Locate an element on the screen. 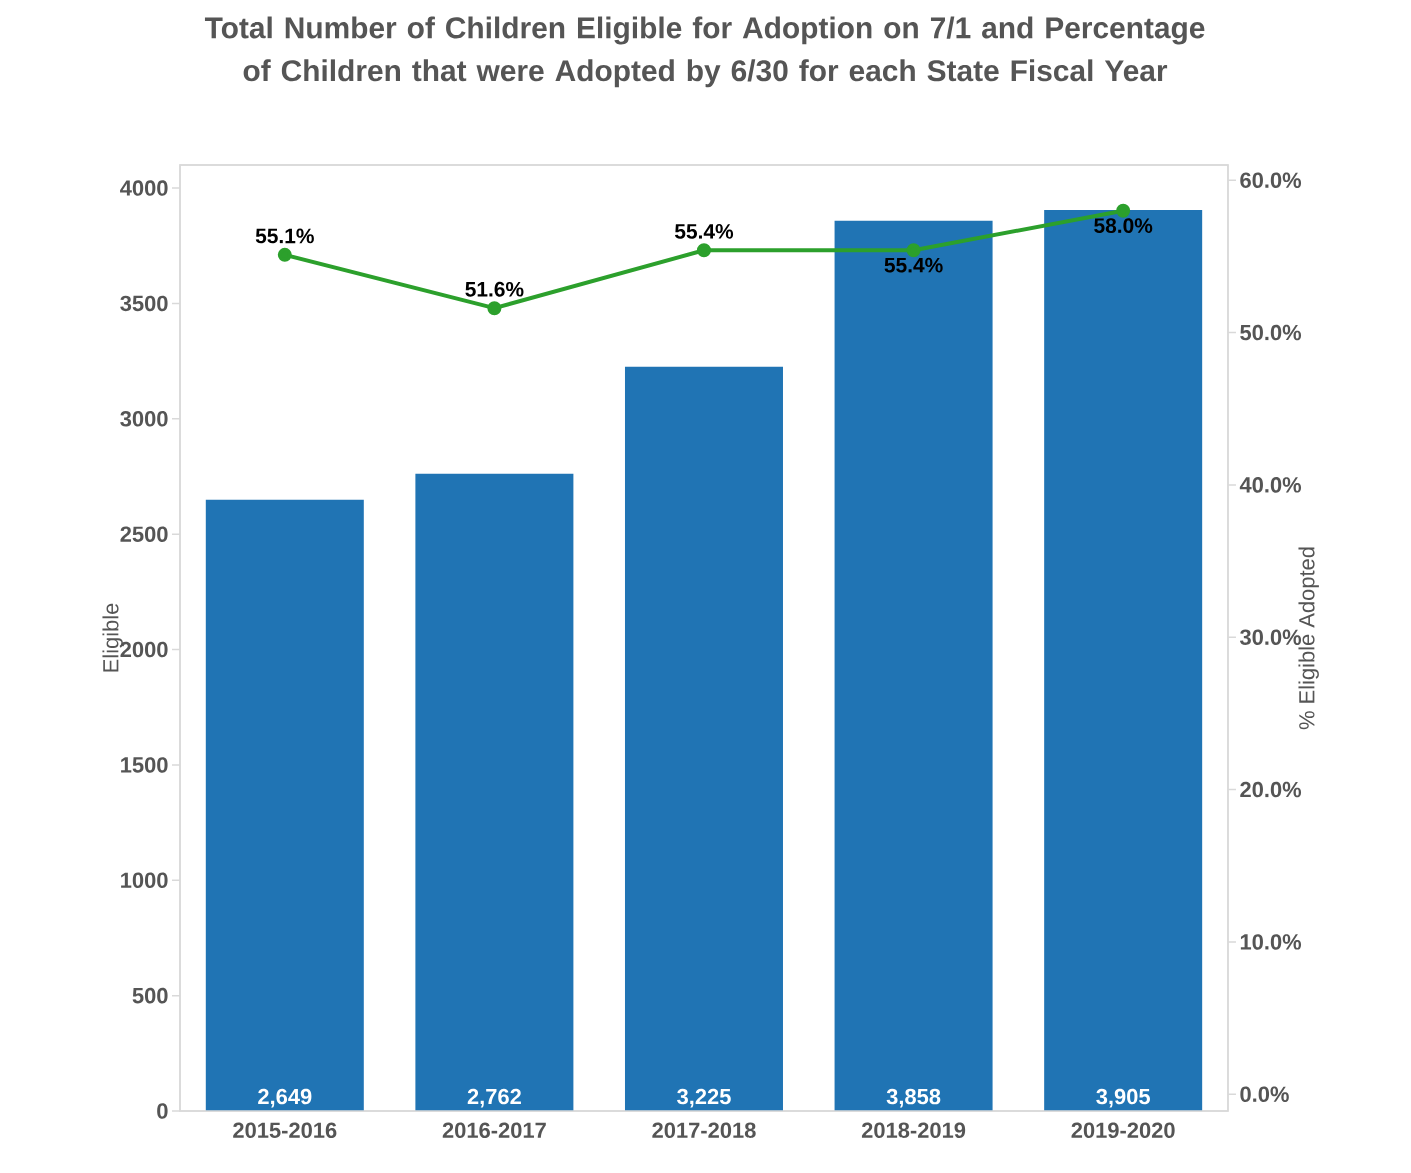 This screenshot has height=1173, width=1411. y-tick-label: 2500 is located at coordinates (144, 534).